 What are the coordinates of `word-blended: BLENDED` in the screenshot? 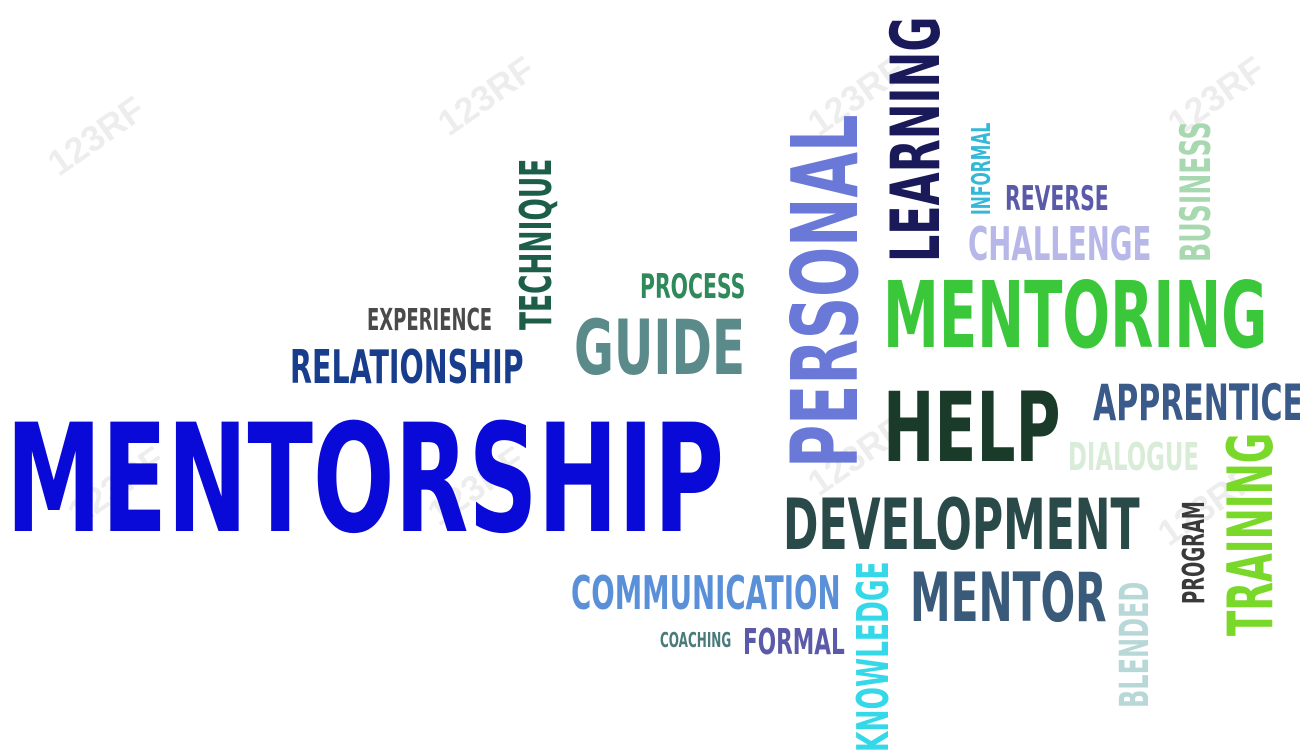 It's located at (1135, 644).